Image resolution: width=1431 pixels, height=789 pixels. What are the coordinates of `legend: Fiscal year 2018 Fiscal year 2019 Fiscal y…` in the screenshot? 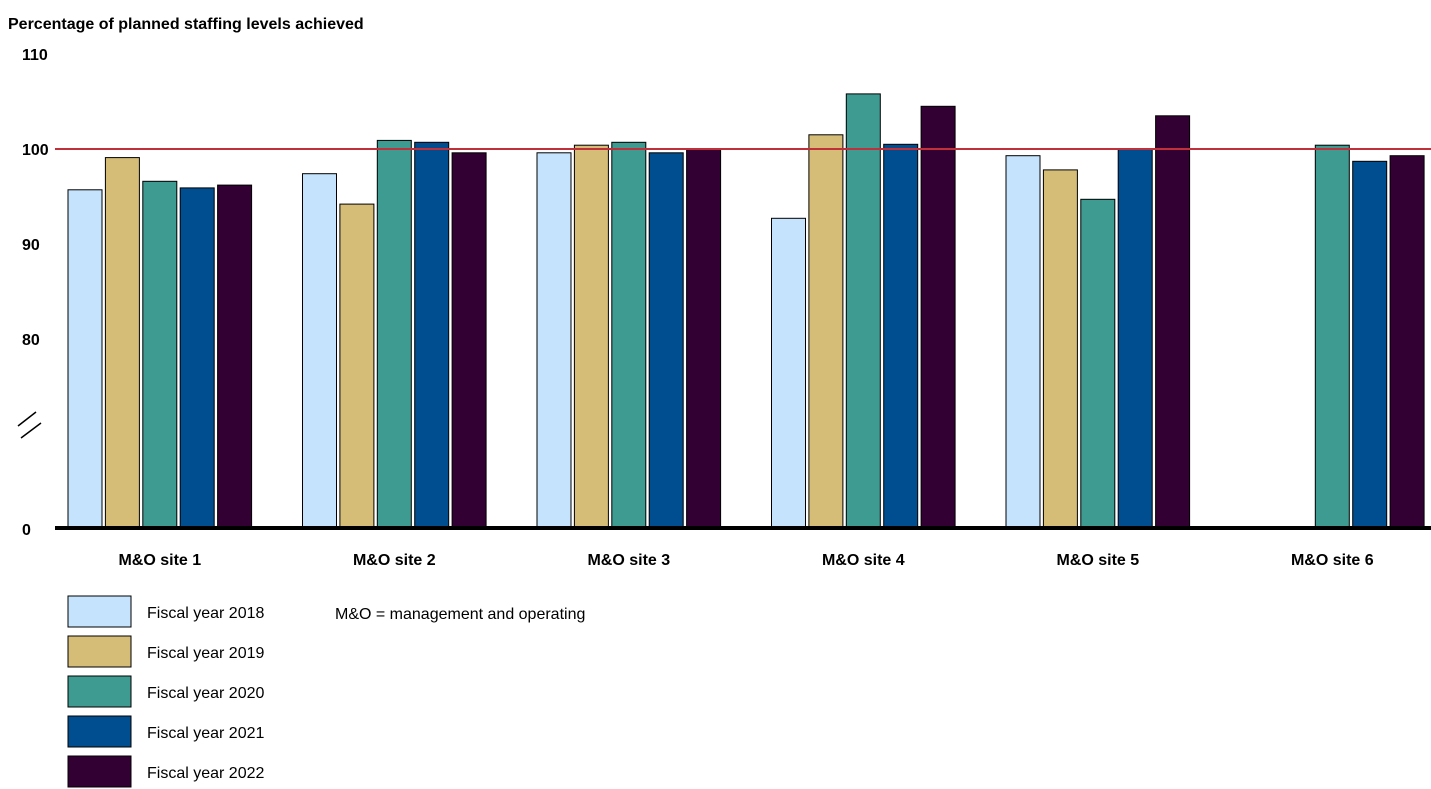 It's located at (165, 691).